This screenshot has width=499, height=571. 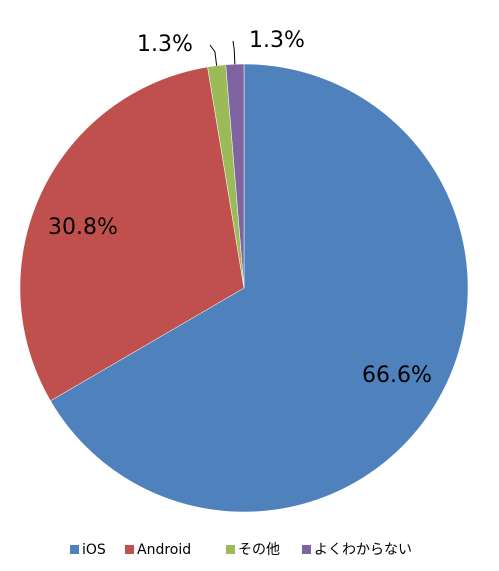 What do you see at coordinates (363, 550) in the screenshot?
I see `legend-label: よくわからない` at bounding box center [363, 550].